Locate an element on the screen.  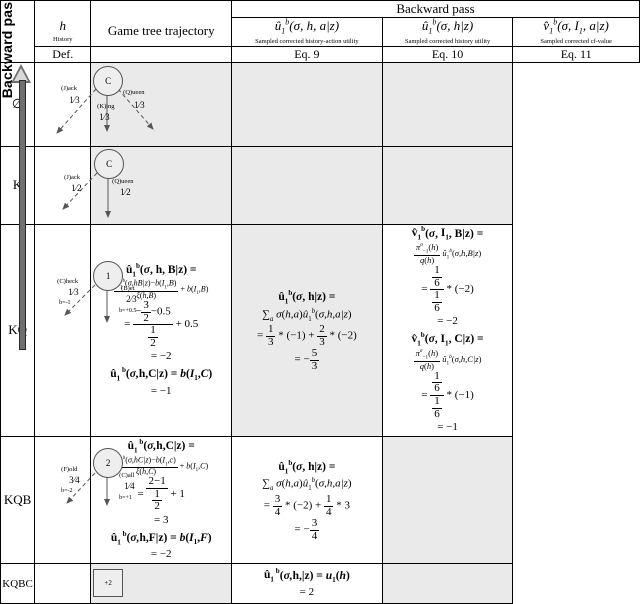
edge-label-king: (K)ing is located at coordinates (106, 106).